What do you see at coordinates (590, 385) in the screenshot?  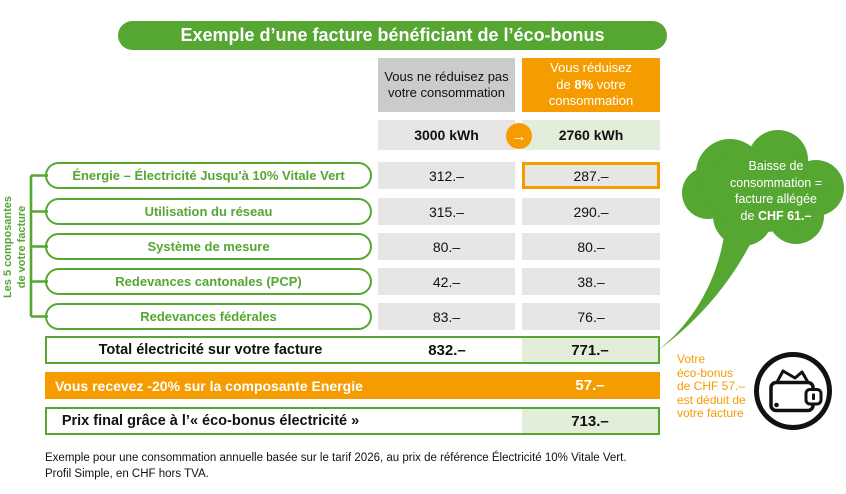 I see `discount-value: 57.–` at bounding box center [590, 385].